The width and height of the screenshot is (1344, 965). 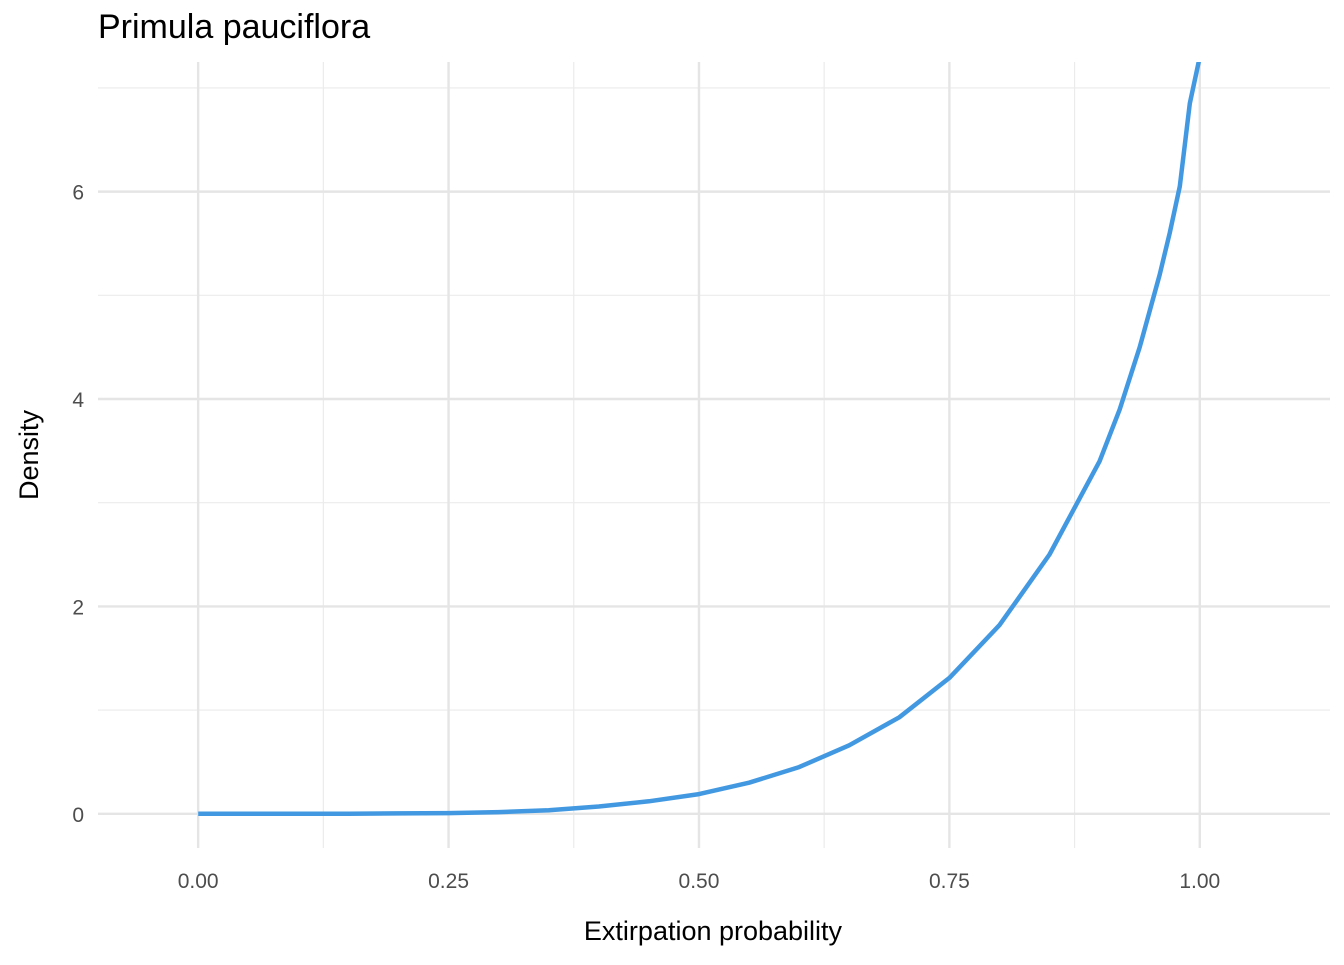 I want to click on y-tick-label: 4, so click(x=78, y=400).